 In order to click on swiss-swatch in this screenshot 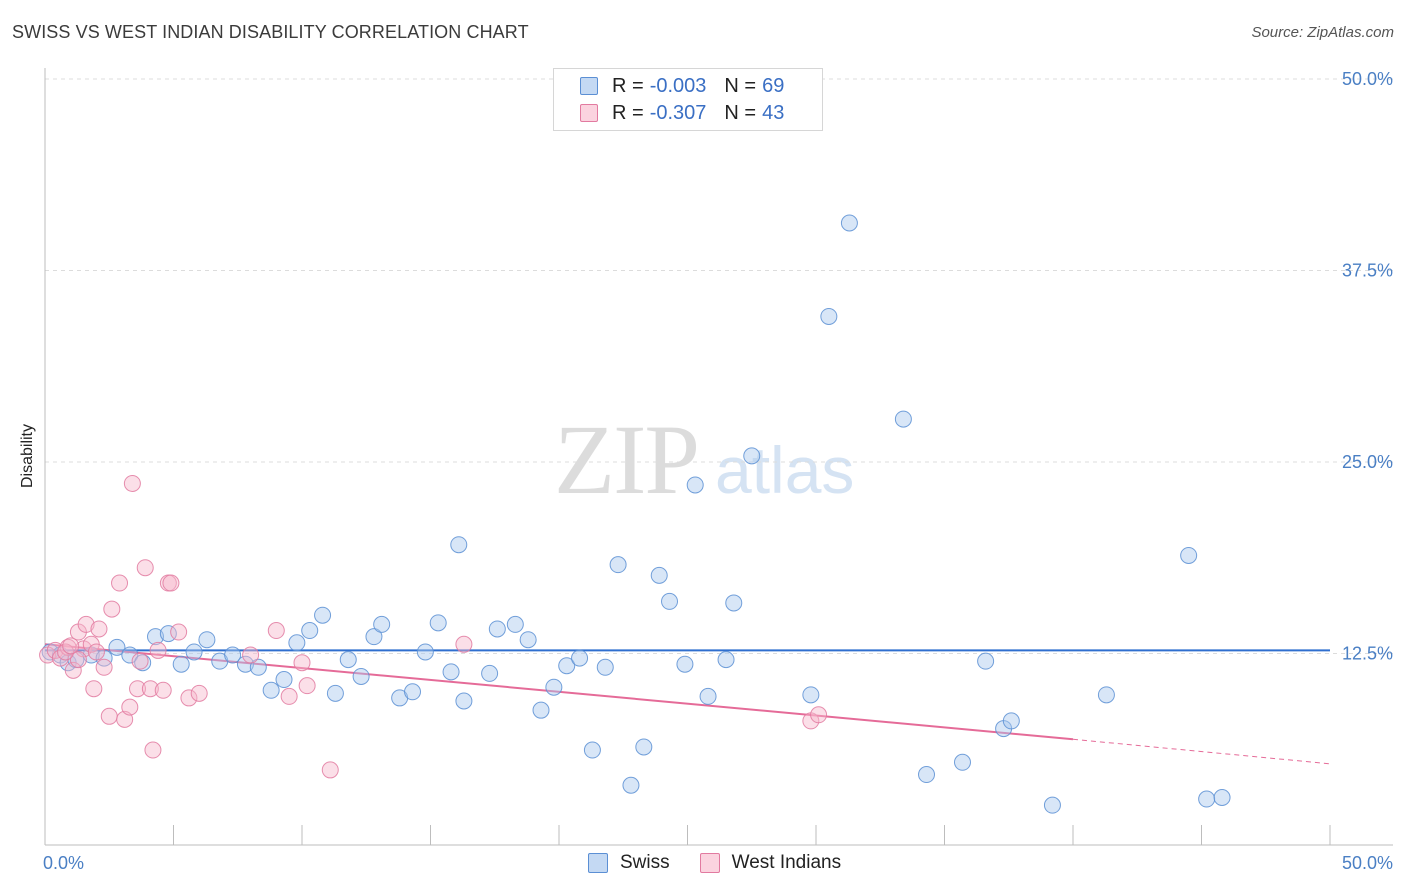, I will do `click(589, 86)`.